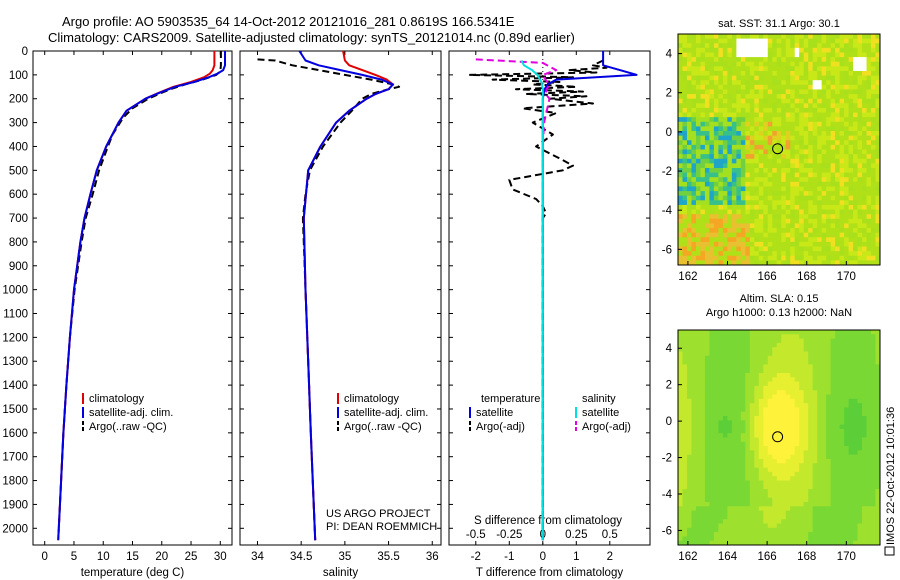  What do you see at coordinates (610, 535) in the screenshot?
I see `difference-s-tick-label: 0.5` at bounding box center [610, 535].